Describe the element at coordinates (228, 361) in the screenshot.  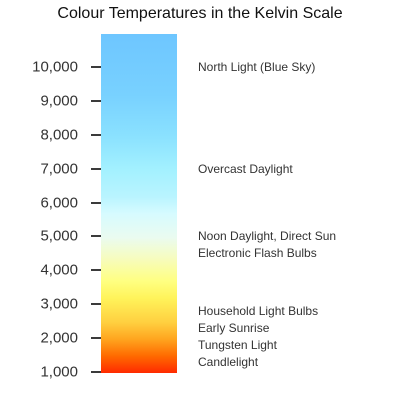
I see `annotation-label: Candlelight` at that location.